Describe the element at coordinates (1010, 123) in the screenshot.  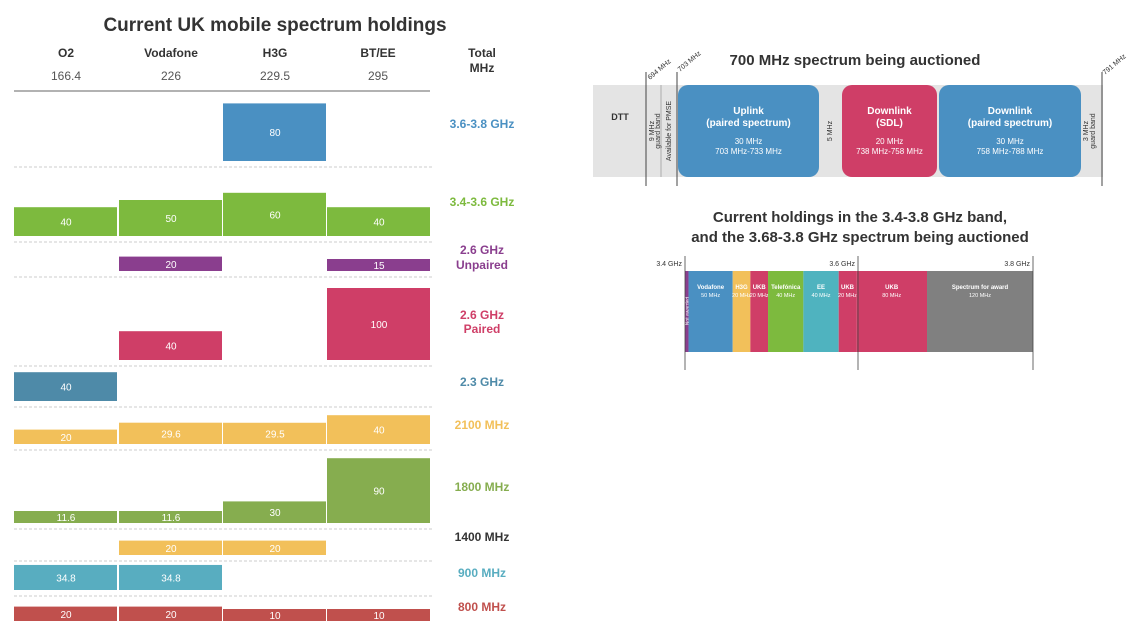
I see `block-label: (paired spectrum)` at that location.